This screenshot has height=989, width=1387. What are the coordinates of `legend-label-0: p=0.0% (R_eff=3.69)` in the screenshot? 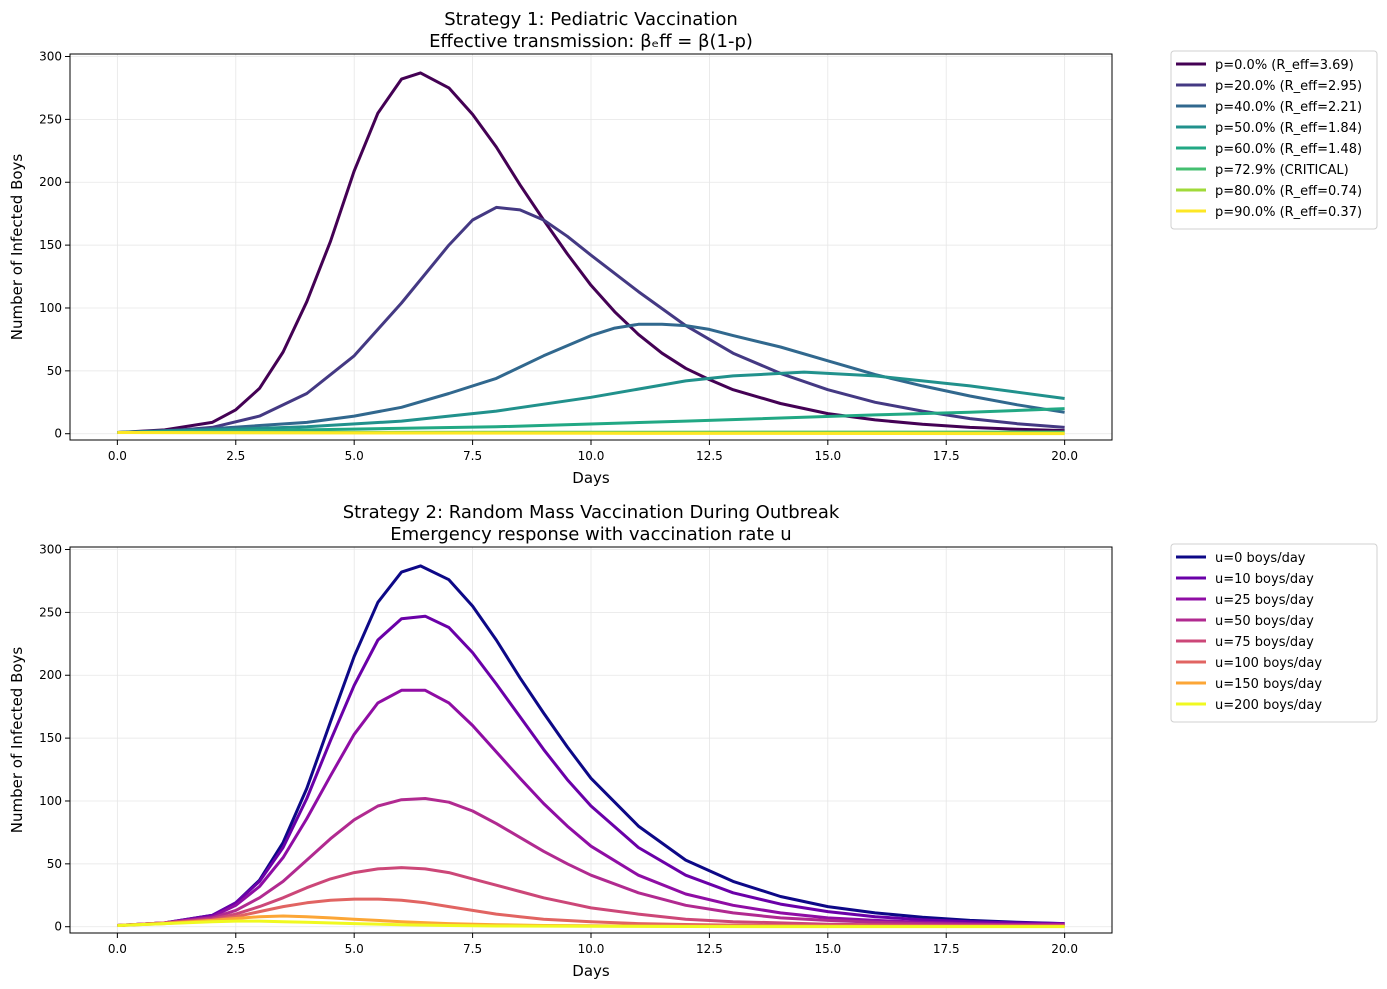 It's located at (1284, 65).